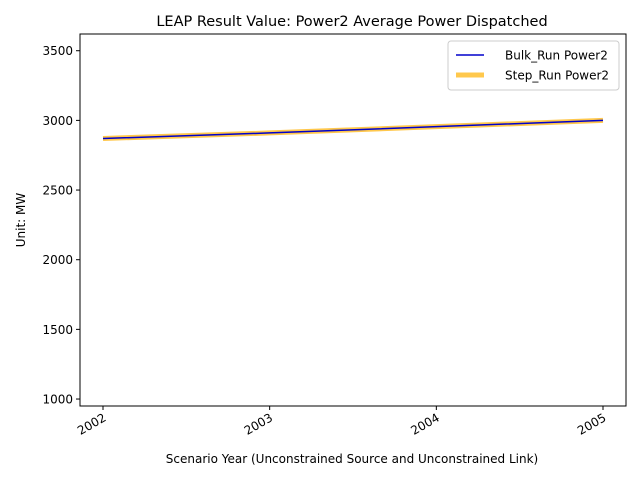 This screenshot has height=480, width=640. Describe the element at coordinates (57, 121) in the screenshot. I see `y-tick-label: 3000` at that location.